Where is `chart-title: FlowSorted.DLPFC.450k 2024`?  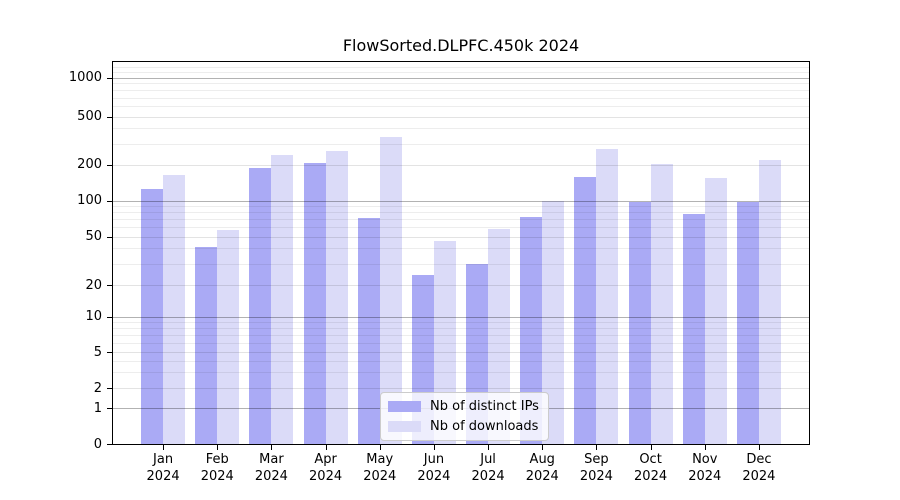
chart-title: FlowSorted.DLPFC.450k 2024 is located at coordinates (461, 45).